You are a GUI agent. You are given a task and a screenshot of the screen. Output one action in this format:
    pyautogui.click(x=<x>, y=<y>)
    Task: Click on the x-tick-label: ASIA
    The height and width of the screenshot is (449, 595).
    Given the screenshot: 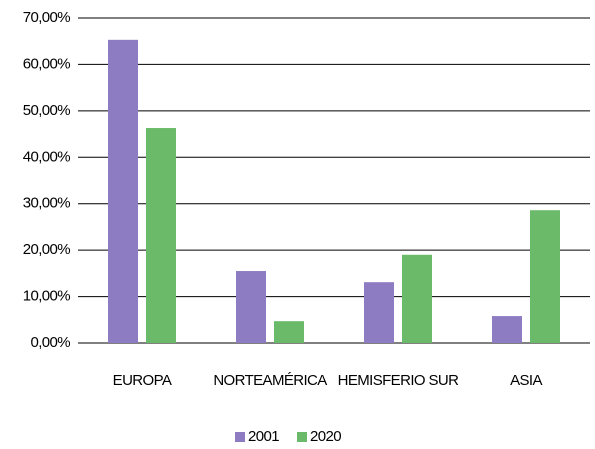 What is the action you would take?
    pyautogui.click(x=526, y=380)
    